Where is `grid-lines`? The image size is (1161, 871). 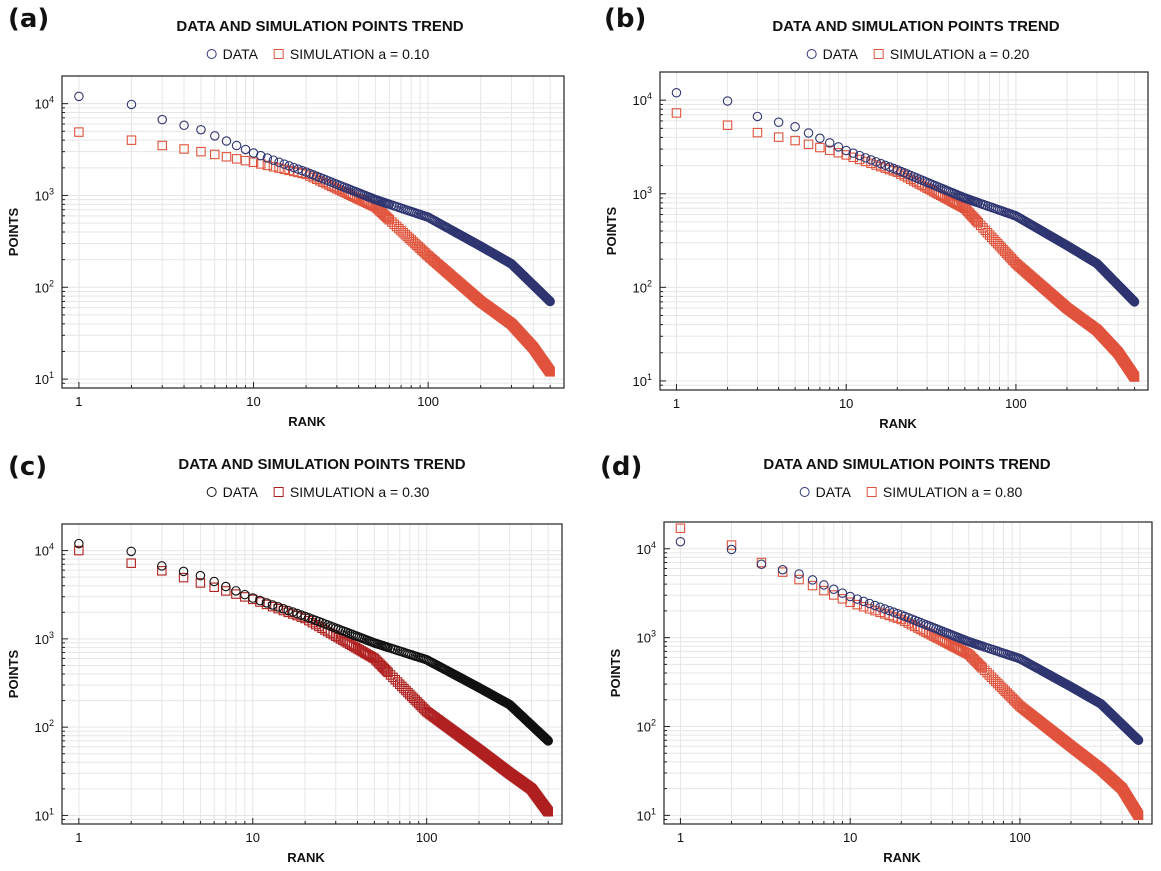
grid-lines is located at coordinates (312, 674).